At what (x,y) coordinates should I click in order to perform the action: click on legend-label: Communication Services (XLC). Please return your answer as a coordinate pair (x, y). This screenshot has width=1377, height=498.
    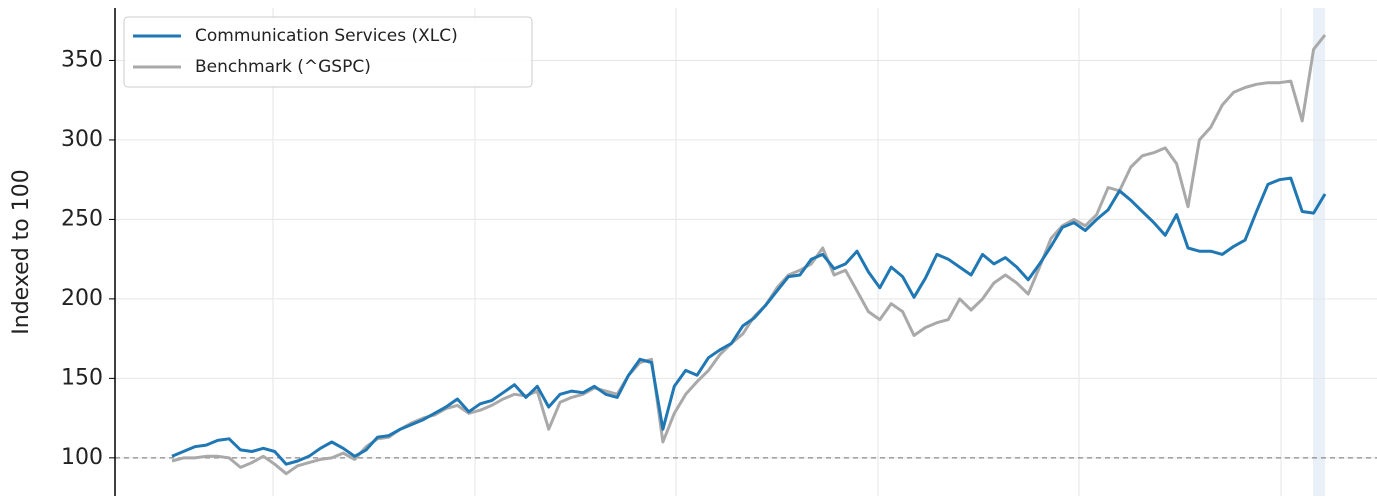
    Looking at the image, I should click on (326, 36).